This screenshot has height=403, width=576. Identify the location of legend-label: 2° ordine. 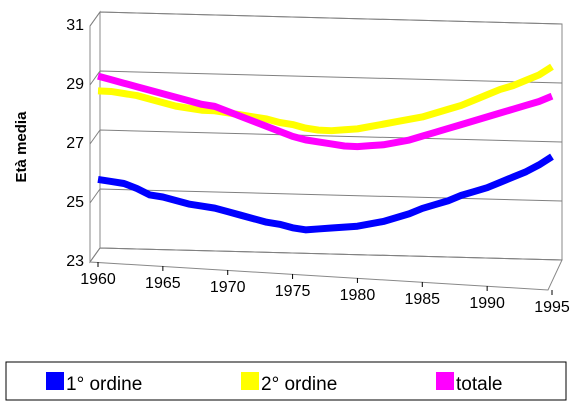
(299, 384).